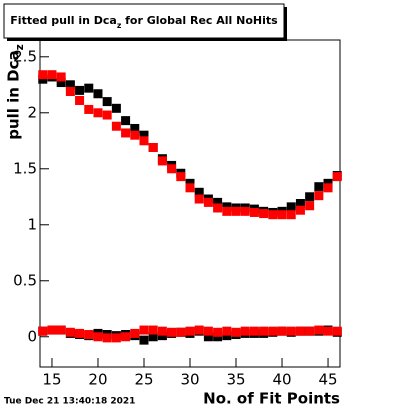 This screenshot has width=400, height=409. What do you see at coordinates (32, 112) in the screenshot?
I see `y-tick-label: 2` at bounding box center [32, 112].